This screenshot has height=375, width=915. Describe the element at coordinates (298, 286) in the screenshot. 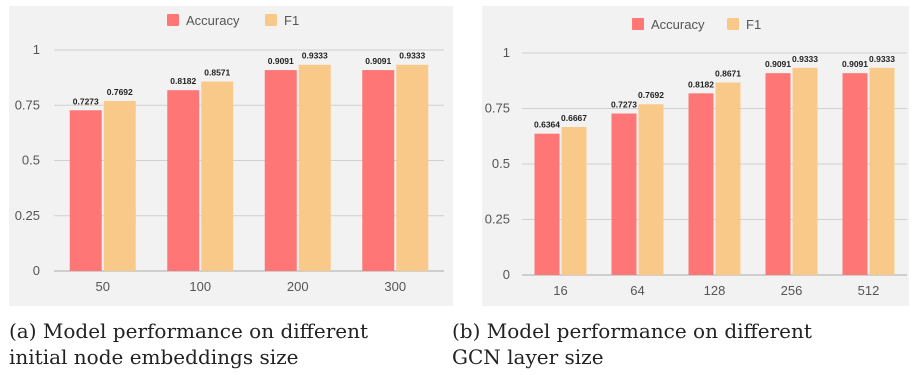

I see `x-tick-label: 200` at that location.